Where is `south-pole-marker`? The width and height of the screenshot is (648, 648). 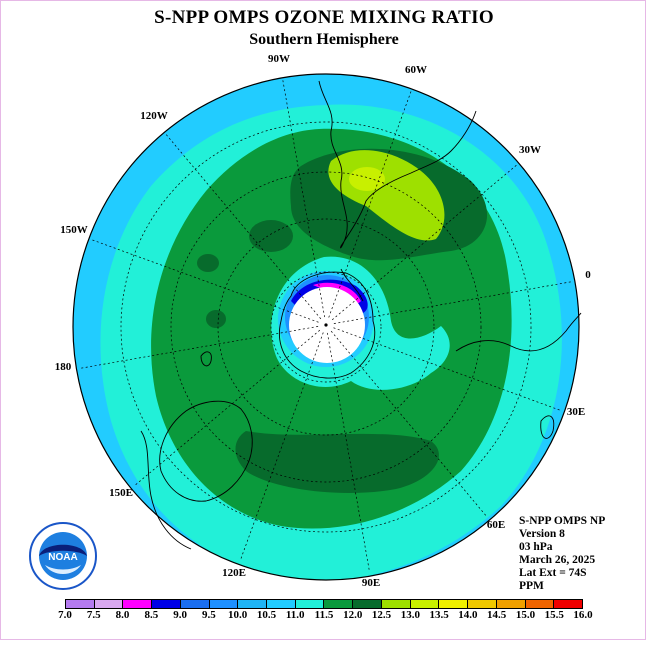 south-pole-marker is located at coordinates (326, 325).